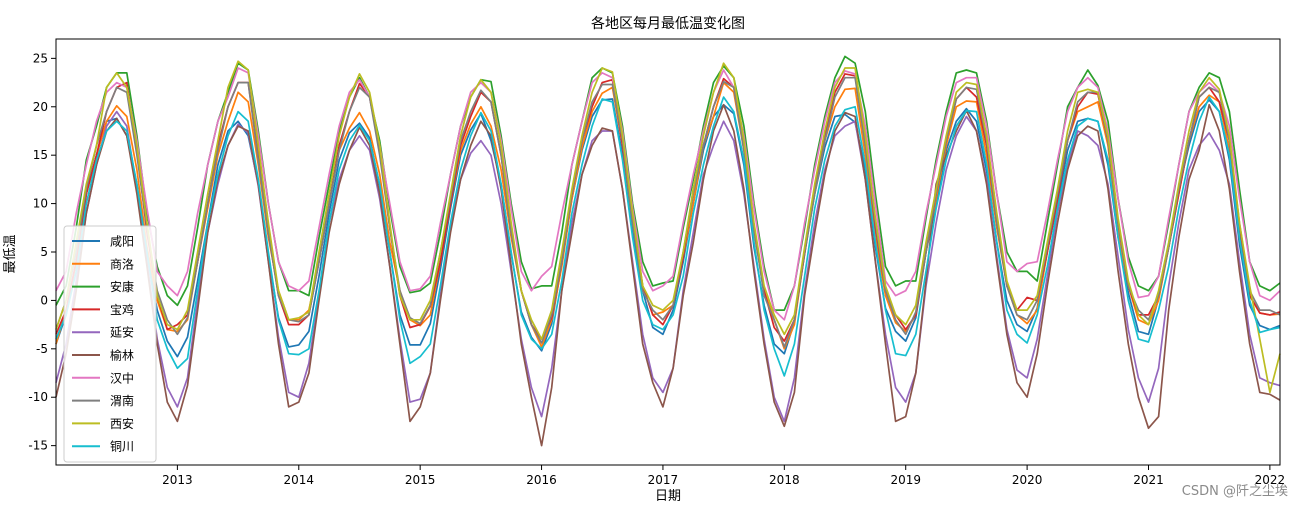  What do you see at coordinates (905, 480) in the screenshot?
I see `x-tick-label-6: 2019` at bounding box center [905, 480].